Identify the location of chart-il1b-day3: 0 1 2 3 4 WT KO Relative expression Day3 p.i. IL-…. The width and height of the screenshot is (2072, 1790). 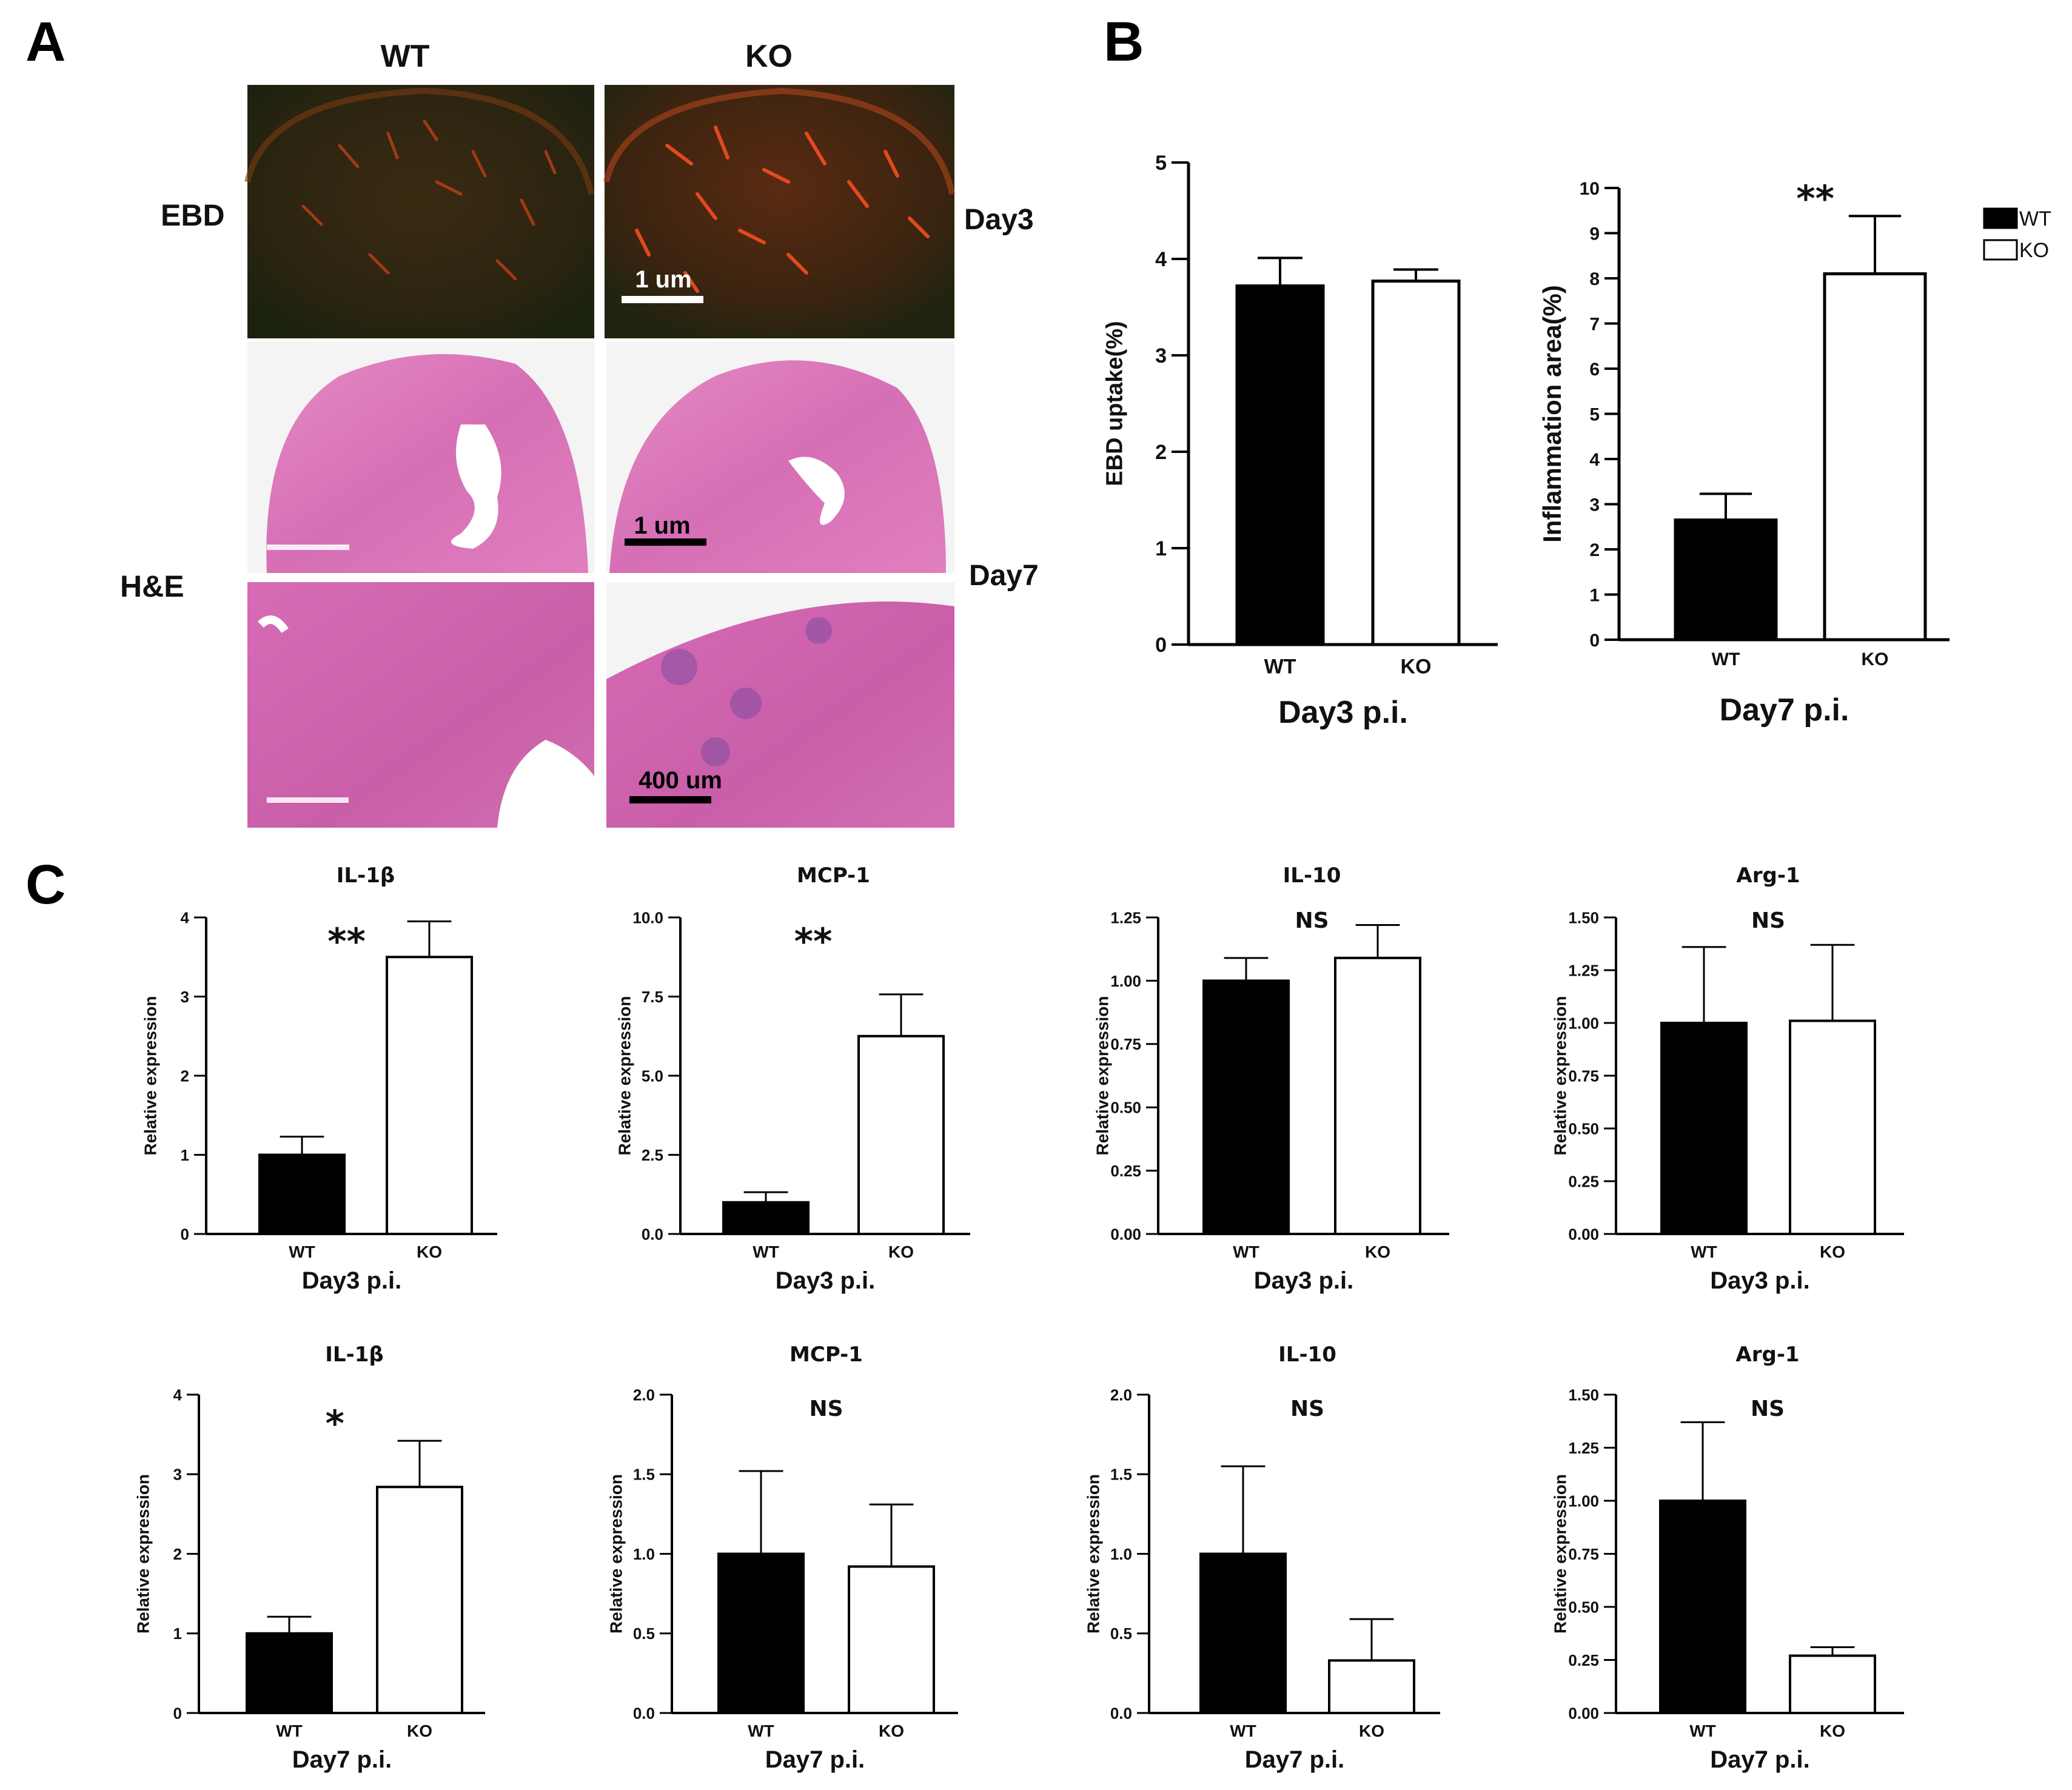
(319, 1078).